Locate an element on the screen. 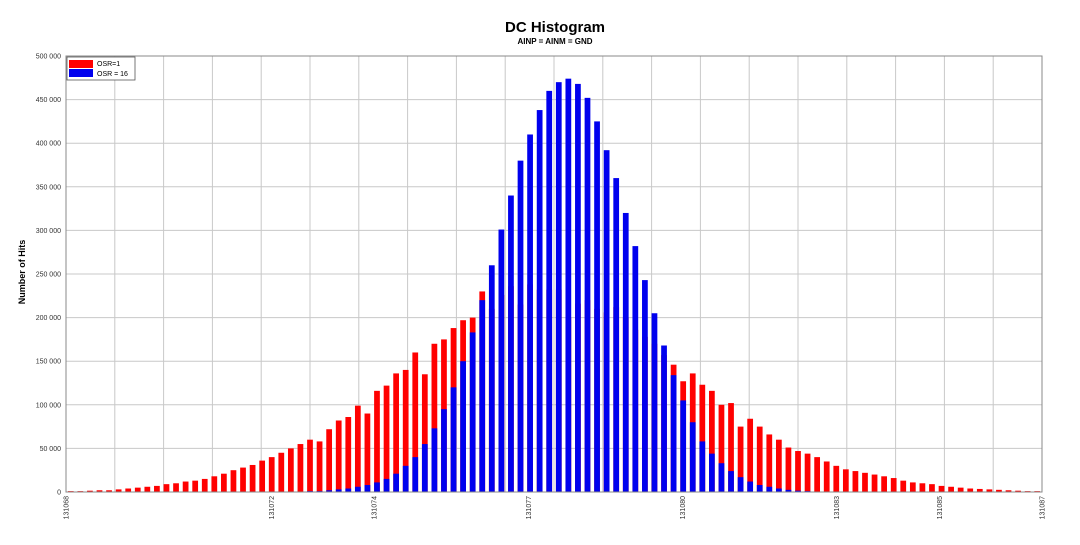  y-tick-label: 500 000 is located at coordinates (48, 57).